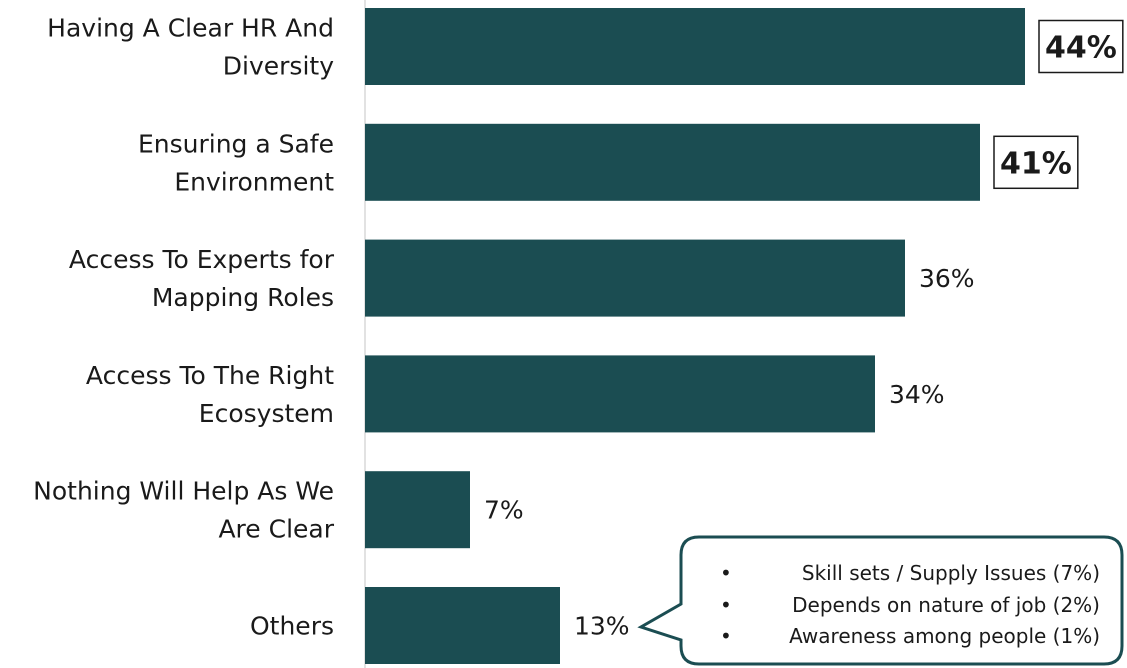 This screenshot has width=1127, height=668. What do you see at coordinates (202, 259) in the screenshot?
I see `category-label-3-line-1: Access To Experts for` at bounding box center [202, 259].